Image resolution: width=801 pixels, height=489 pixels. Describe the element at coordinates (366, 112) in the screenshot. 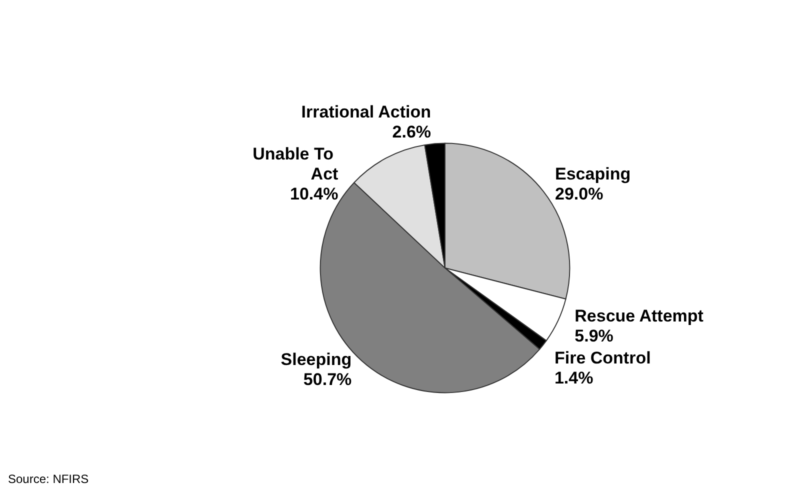

I see `slice-label: Irrational Action` at that location.